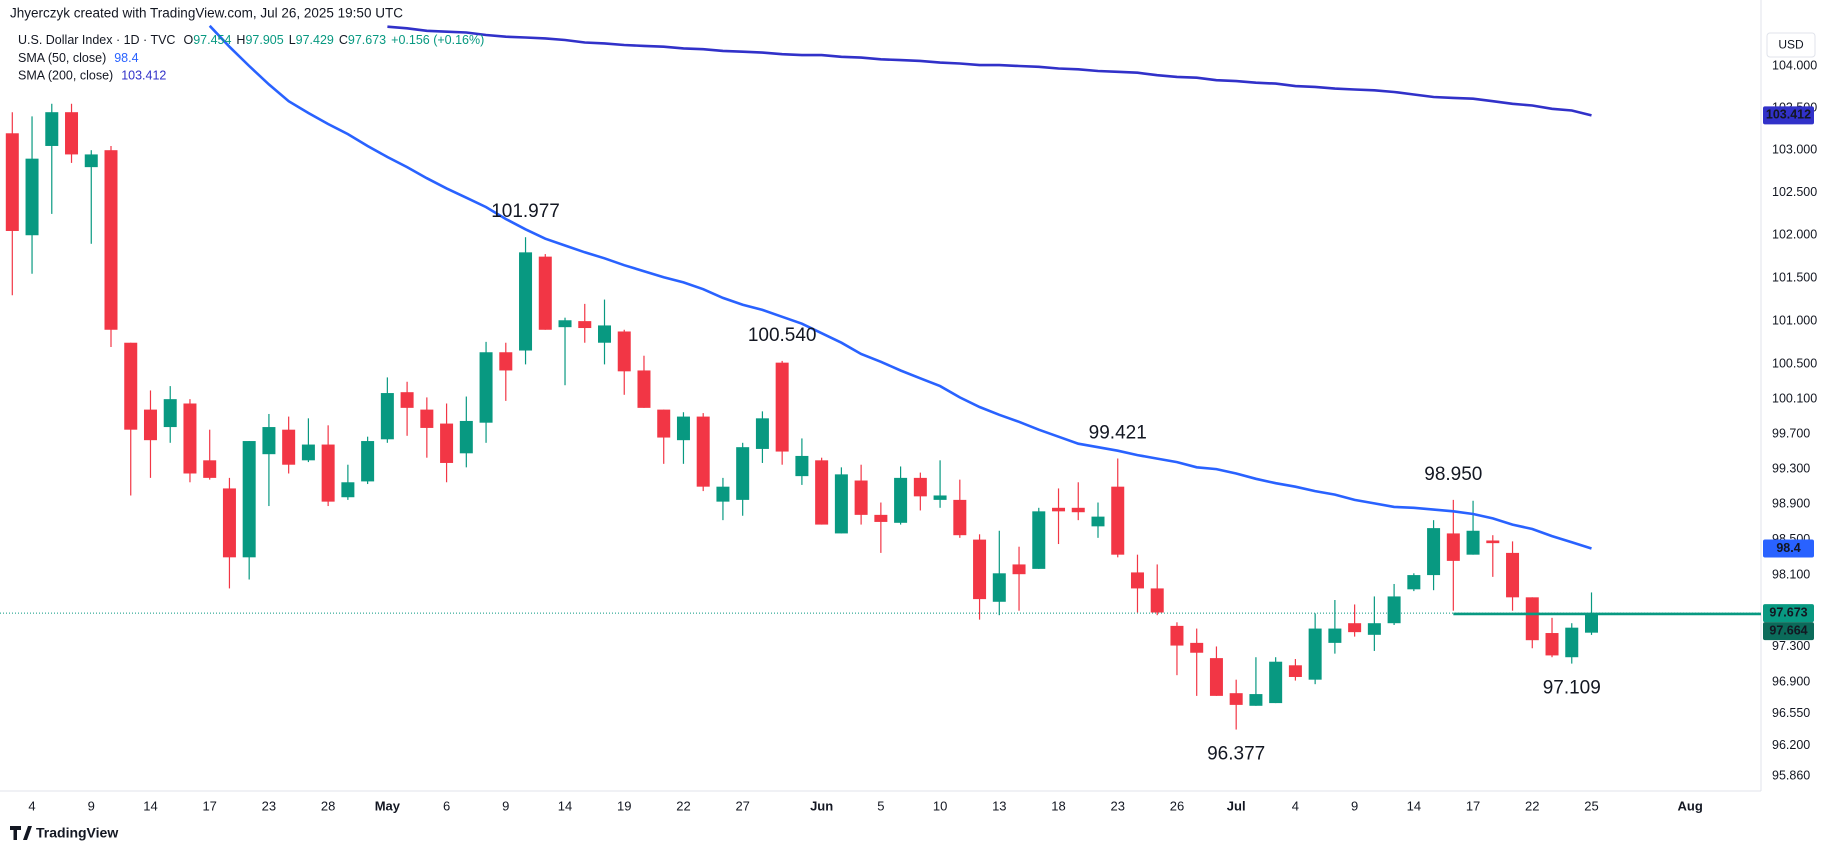 This screenshot has width=1835, height=850. Describe the element at coordinates (1794, 320) in the screenshot. I see `y-tick-label: 101.000` at that location.